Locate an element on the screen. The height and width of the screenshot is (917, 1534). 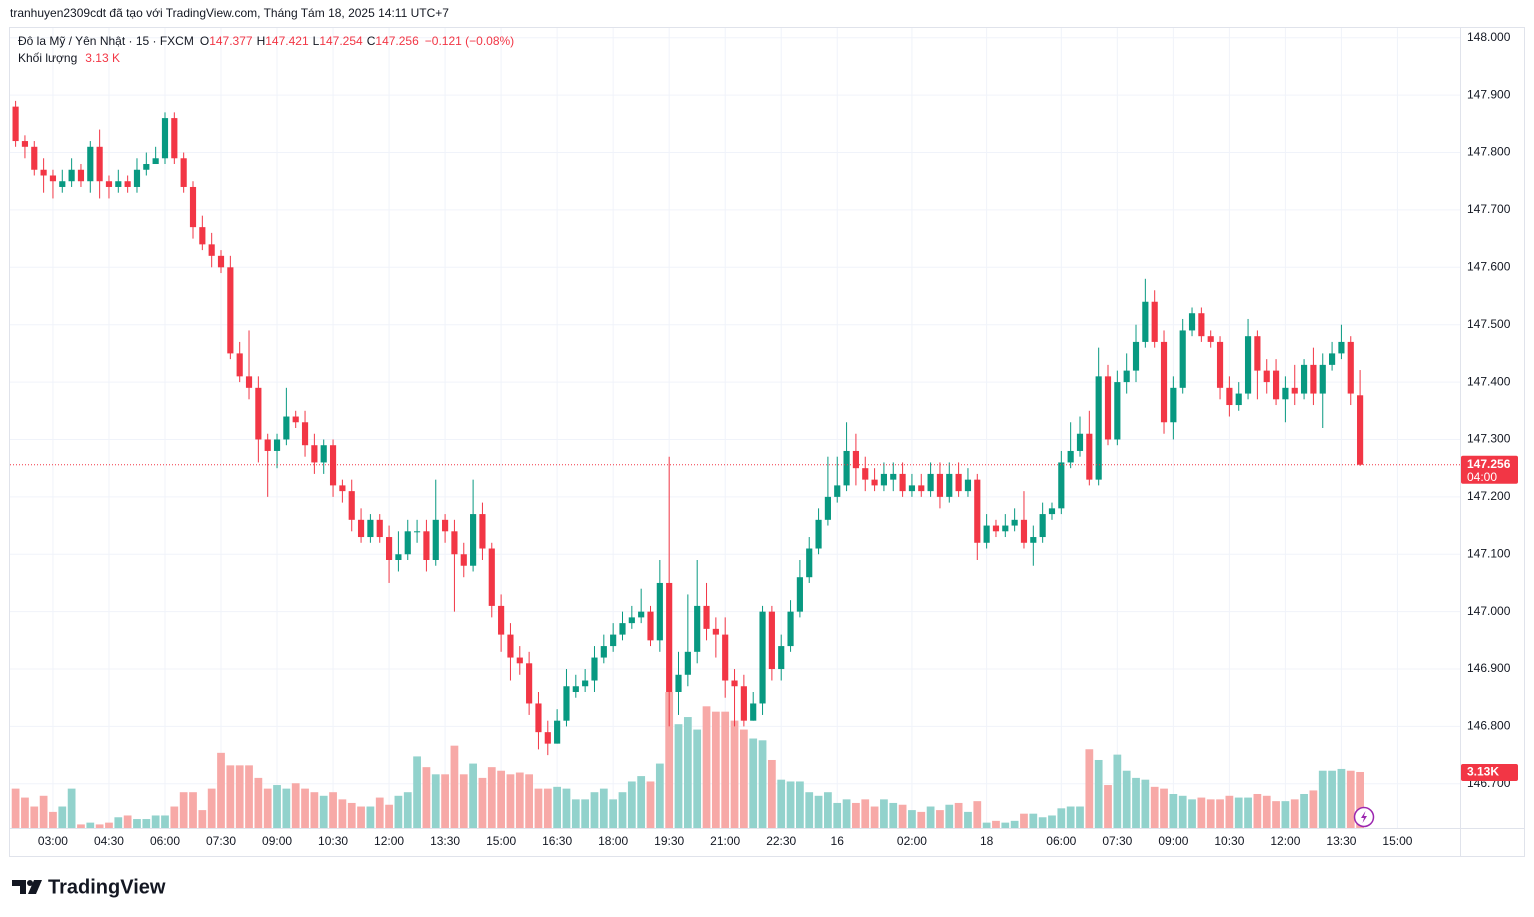
legend-item: 147.377 is located at coordinates (231, 41).